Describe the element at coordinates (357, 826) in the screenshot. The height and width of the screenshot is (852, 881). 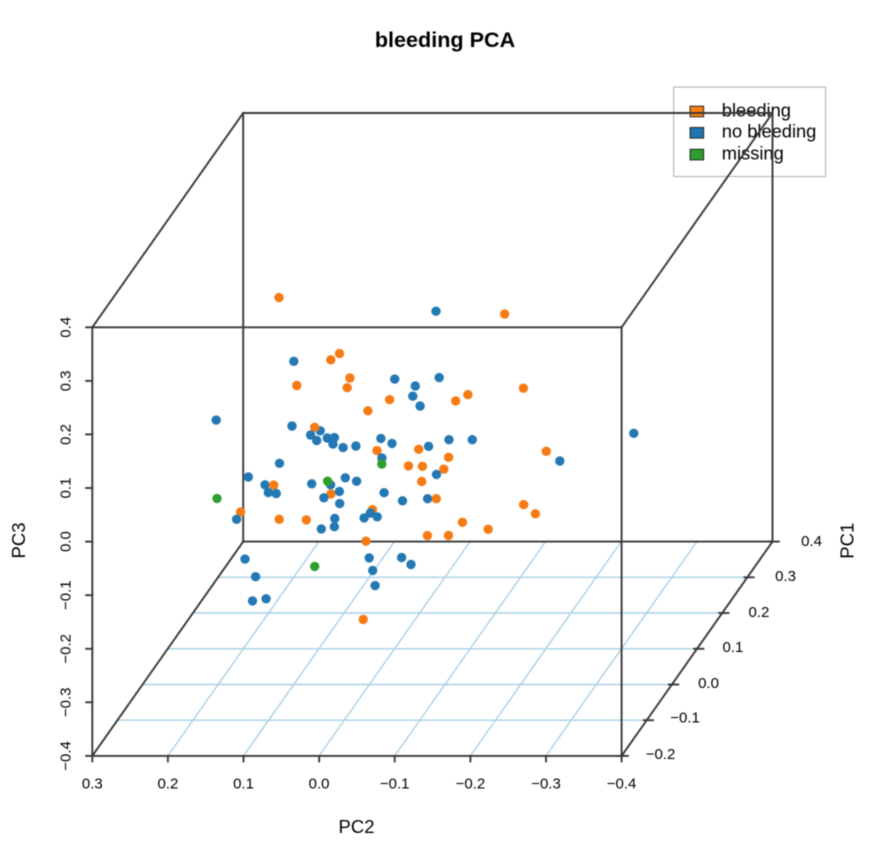
I see `svg-text: PC2` at that location.